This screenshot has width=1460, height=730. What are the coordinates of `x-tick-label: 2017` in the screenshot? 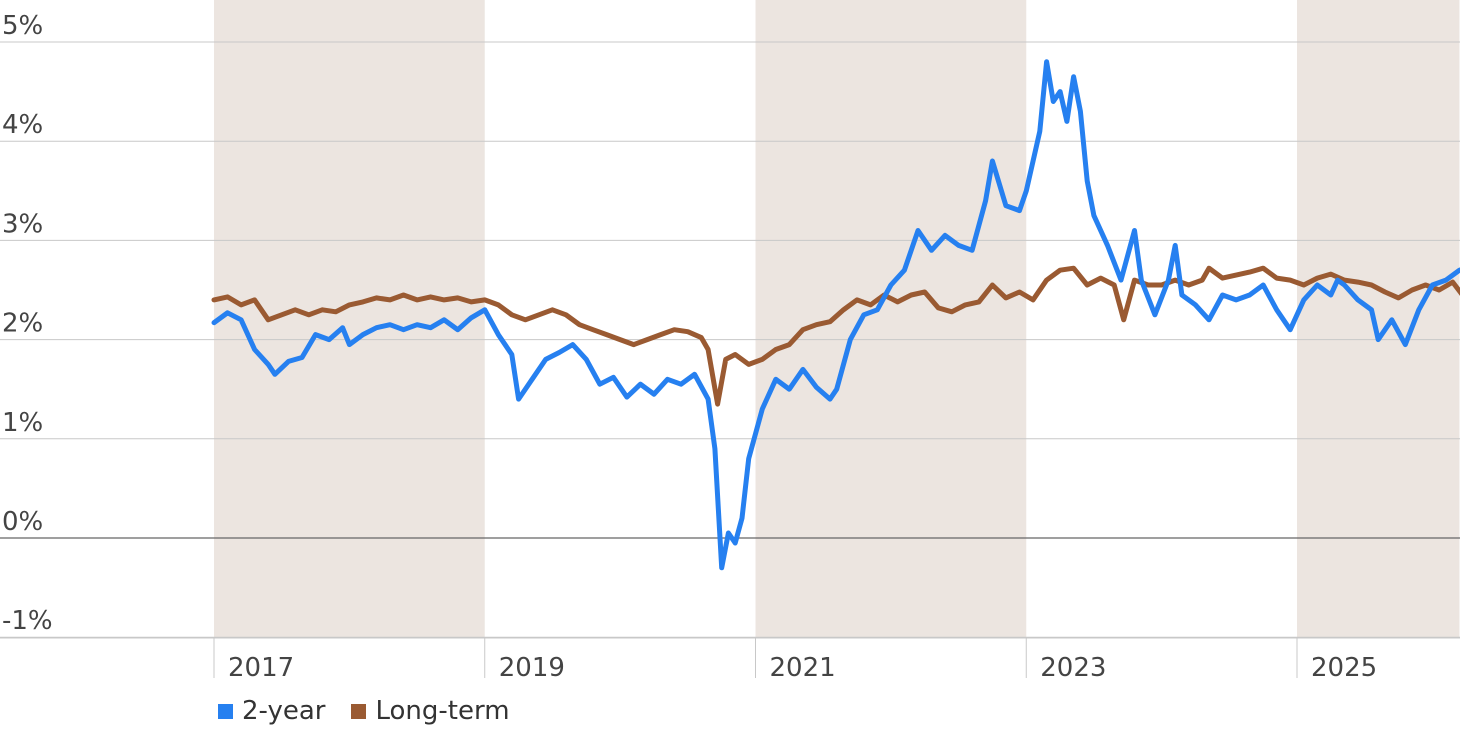 It's located at (261, 668).